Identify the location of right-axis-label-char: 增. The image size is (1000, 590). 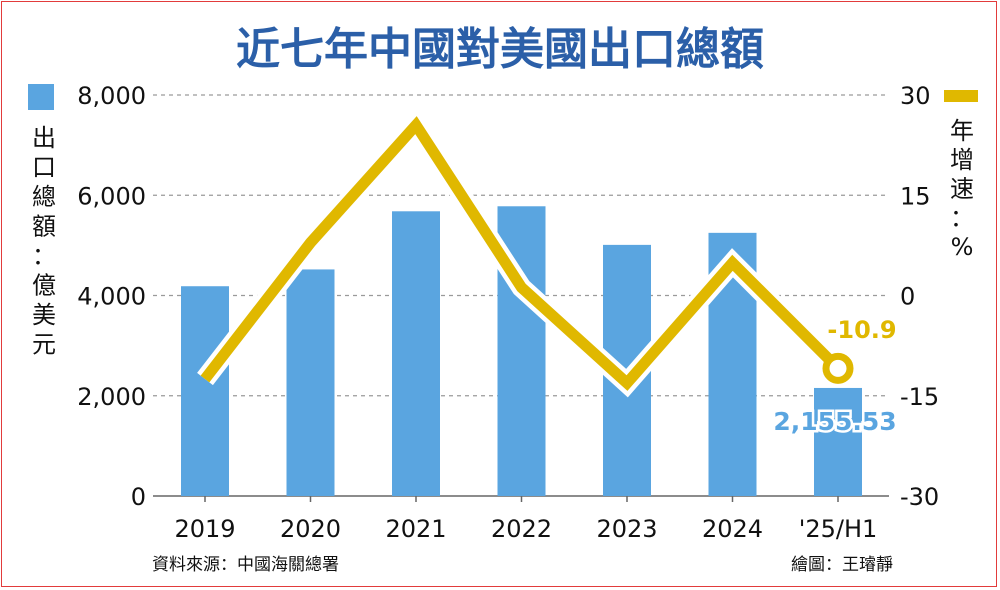
(962, 160).